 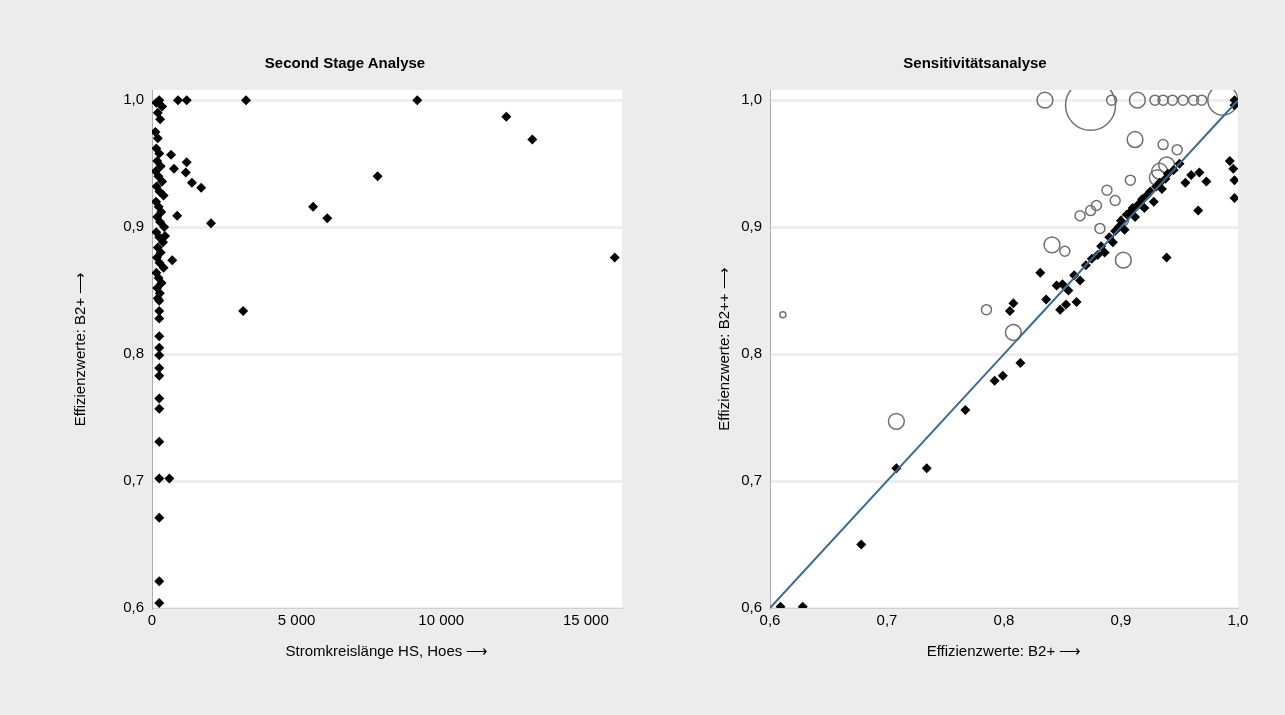 I want to click on chart-title: Second Stage Analyse, so click(x=345, y=63).